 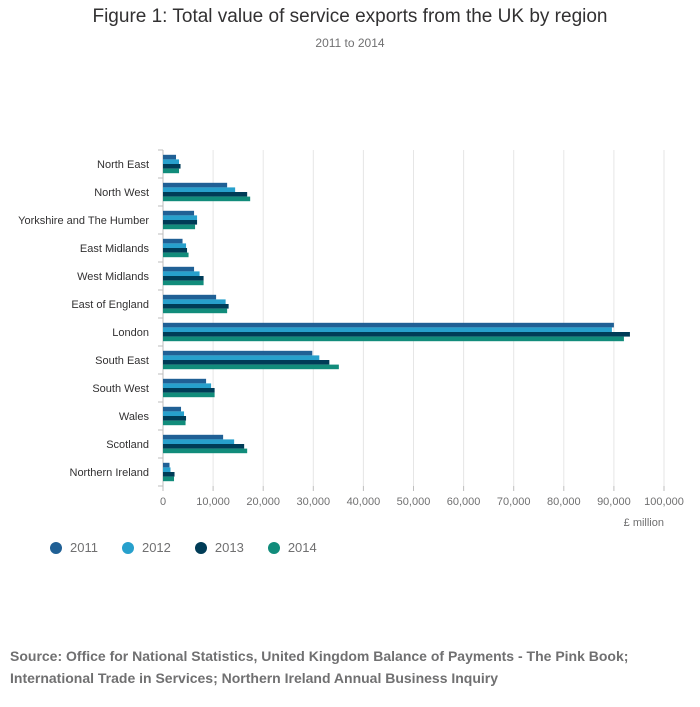 What do you see at coordinates (263, 502) in the screenshot?
I see `x-tick-label: 20,000` at bounding box center [263, 502].